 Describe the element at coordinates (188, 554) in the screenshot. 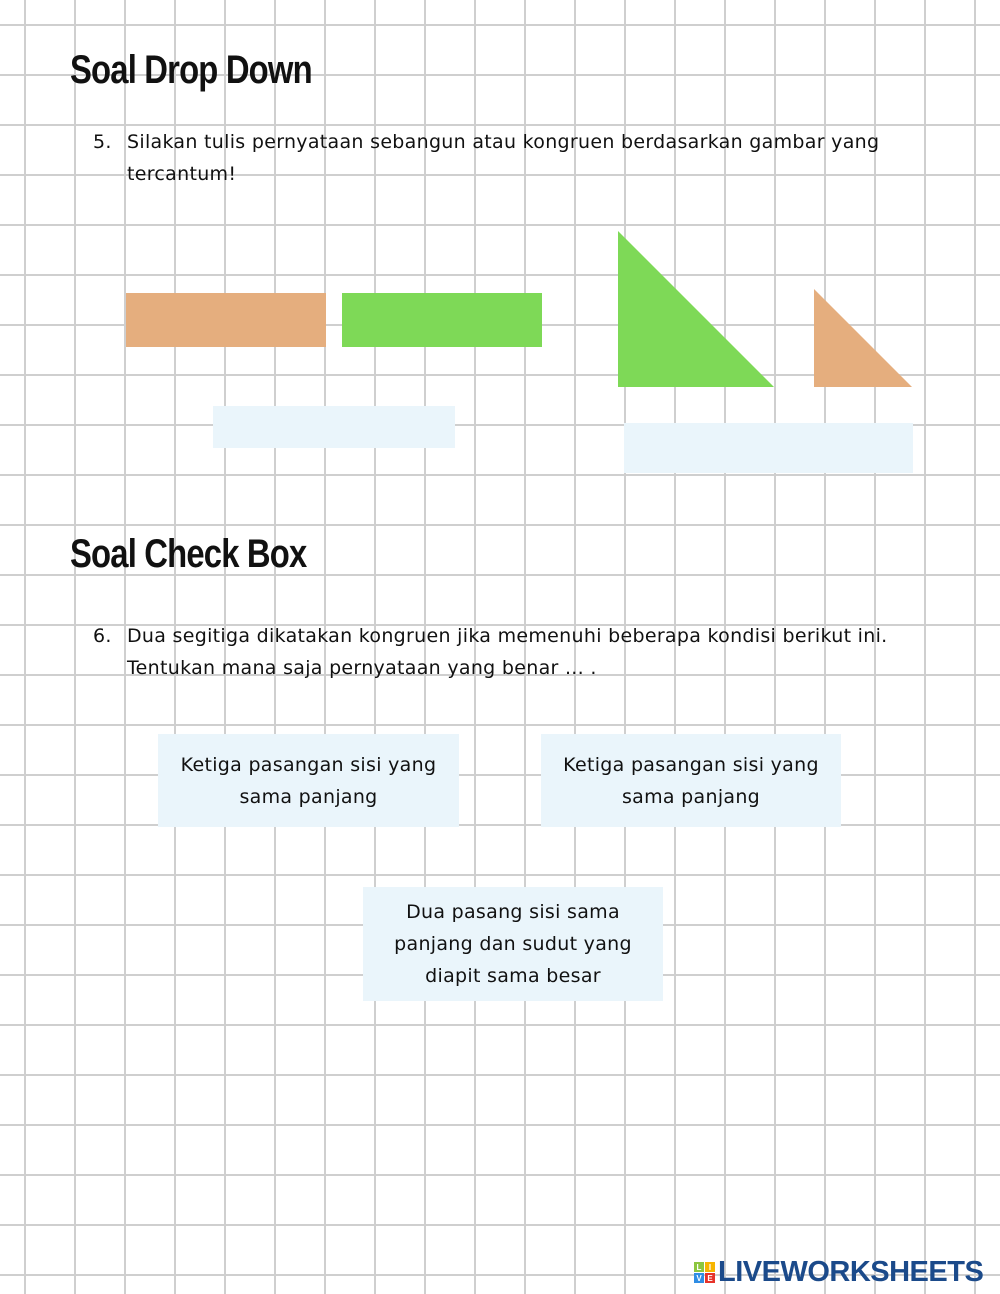

I see `section-title-check-box: Soal Check Box` at that location.